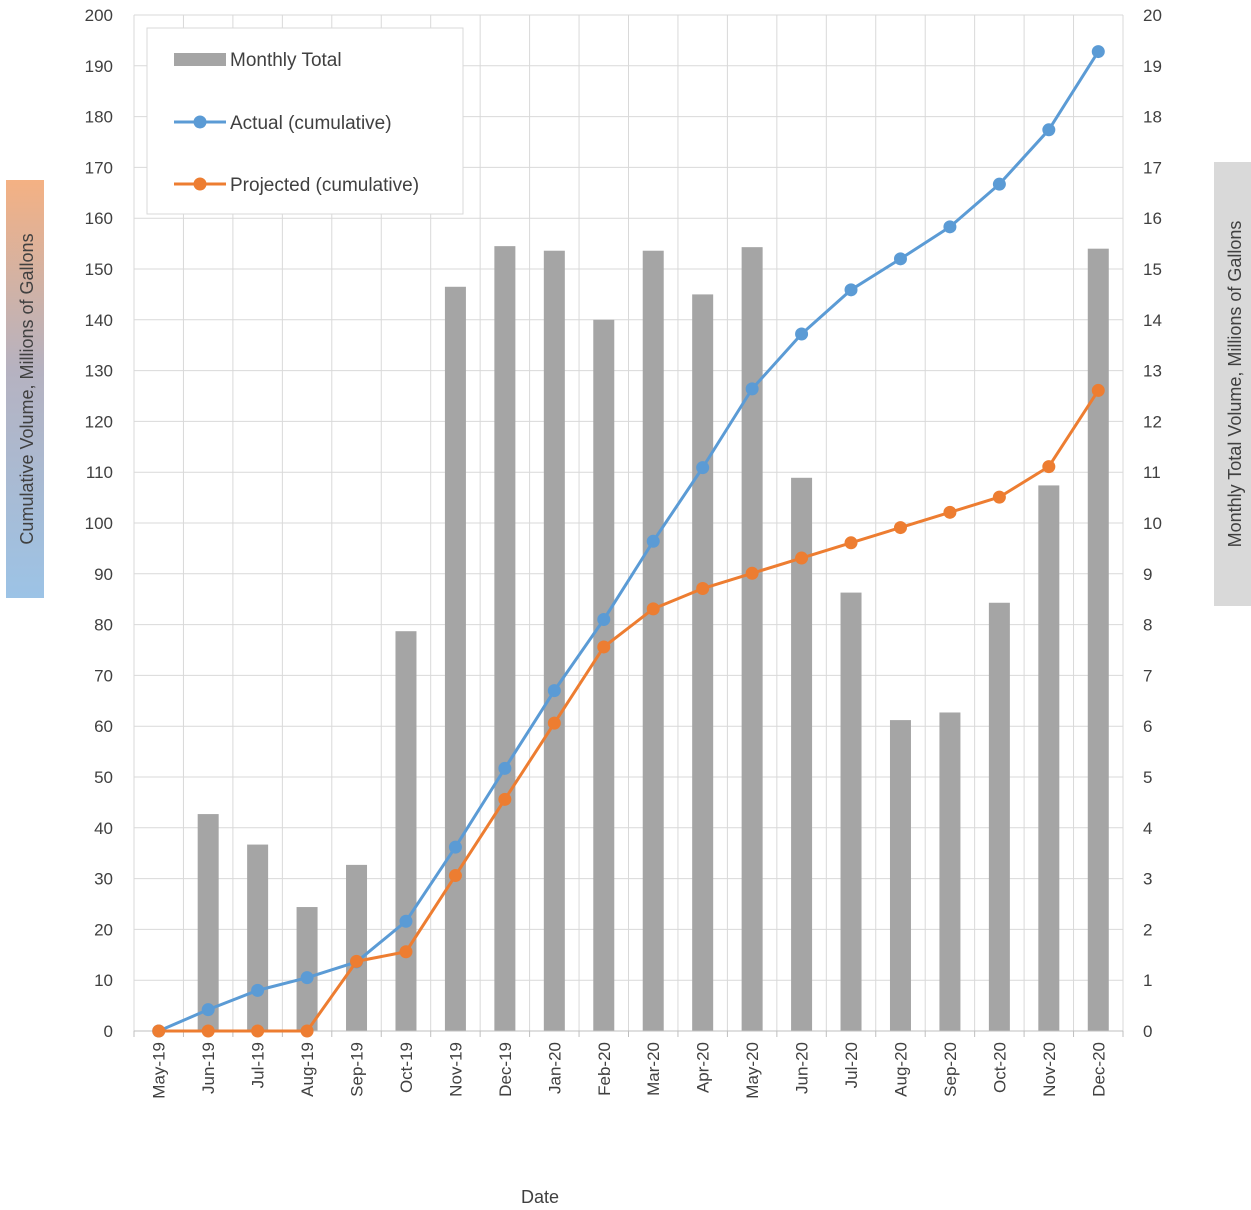 The height and width of the screenshot is (1210, 1251). Describe the element at coordinates (900, 1069) in the screenshot. I see `x-tick-label-Aug-20: Aug-20` at that location.